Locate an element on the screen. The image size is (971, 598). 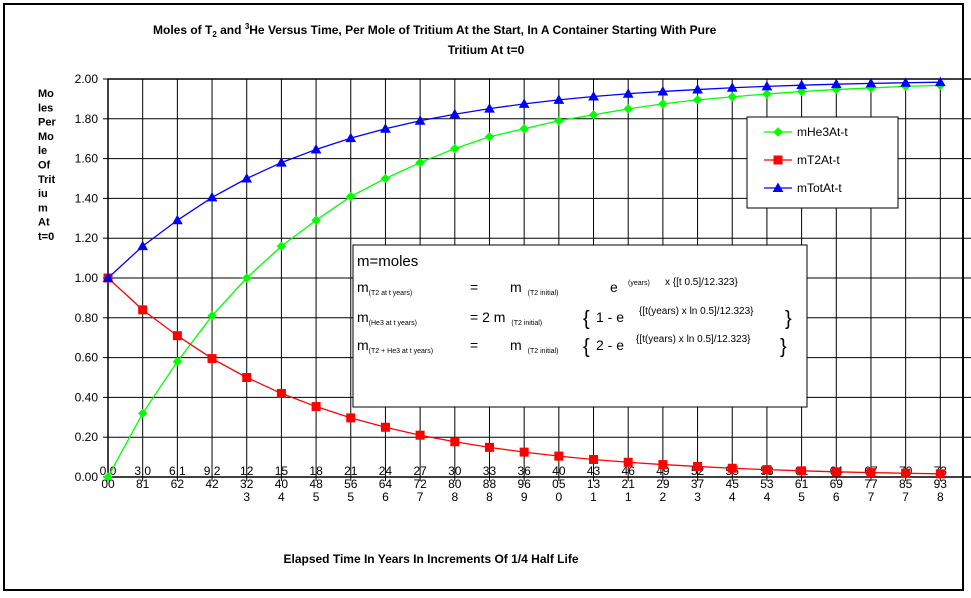
equation-box-frame is located at coordinates (580, 326).